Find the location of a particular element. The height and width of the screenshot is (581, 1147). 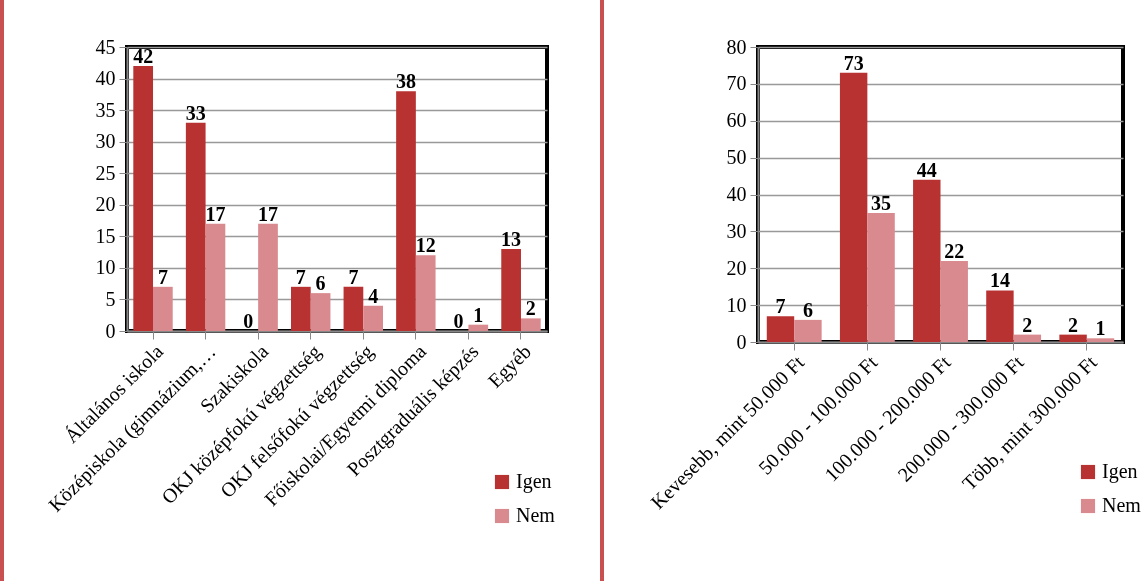

data-label: 35 is located at coordinates (881, 202).